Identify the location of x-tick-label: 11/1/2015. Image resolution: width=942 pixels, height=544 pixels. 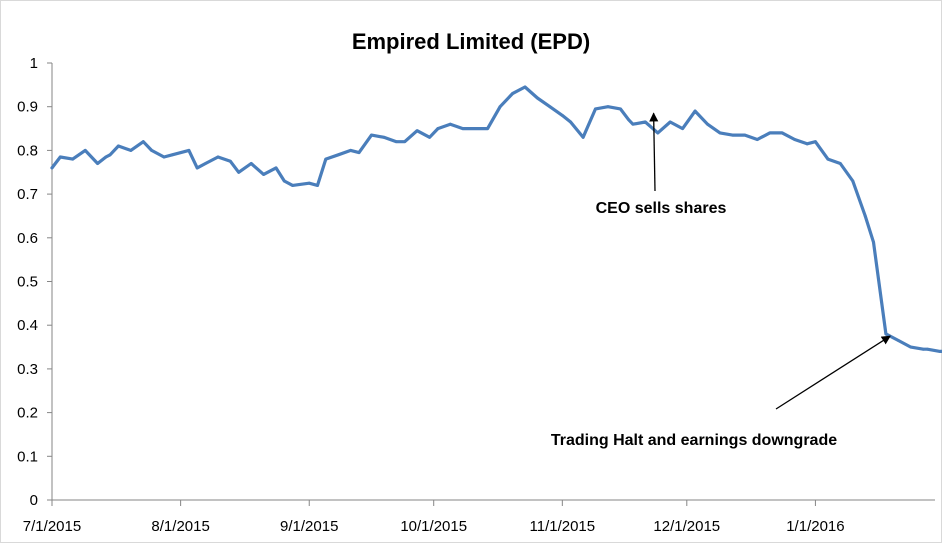
(563, 526).